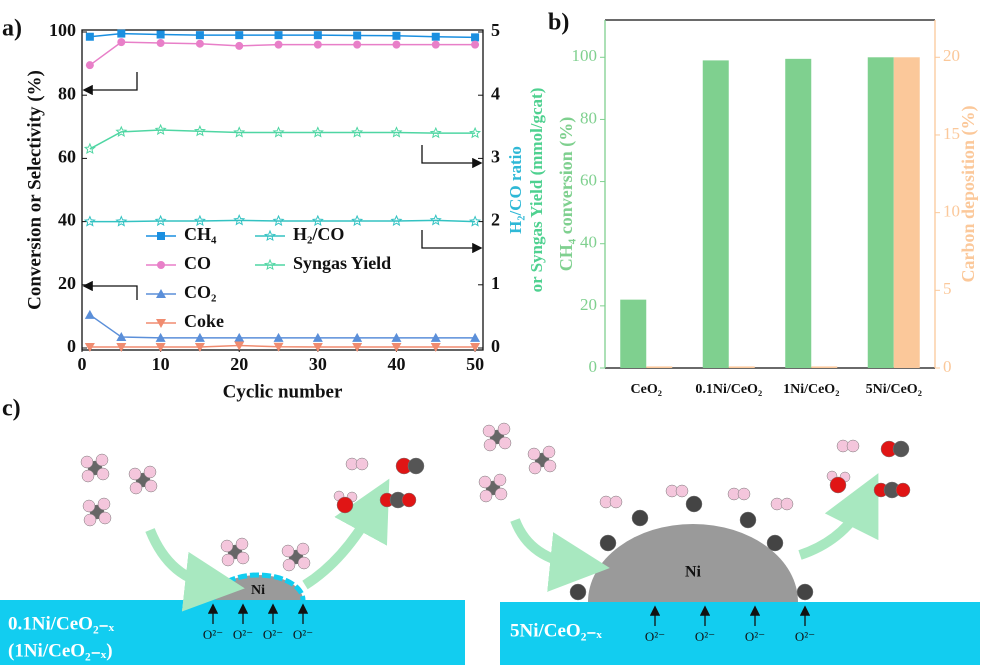 Image resolution: width=985 pixels, height=665 pixels. I want to click on y-axis-label: CH₄ conversion (%), so click(566, 194).